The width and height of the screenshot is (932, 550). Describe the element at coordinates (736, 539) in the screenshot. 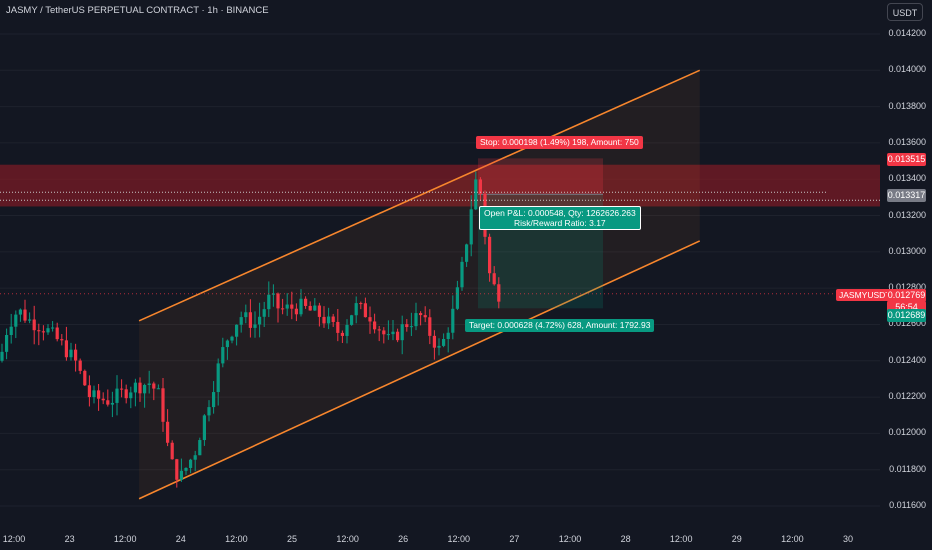

I see `time-tick: 29` at that location.